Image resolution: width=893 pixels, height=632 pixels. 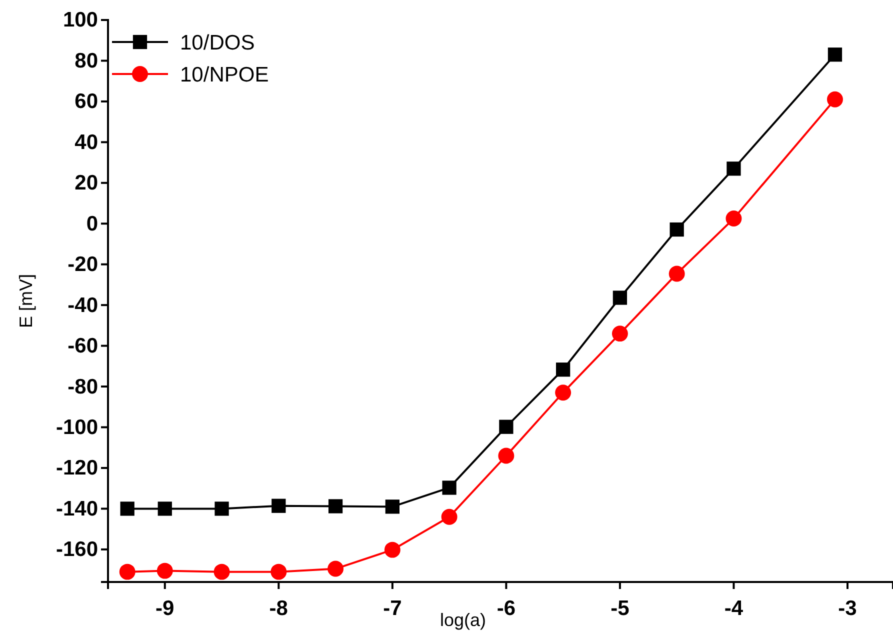 What do you see at coordinates (86, 183) in the screenshot?
I see `y-tick-label: 20` at bounding box center [86, 183].